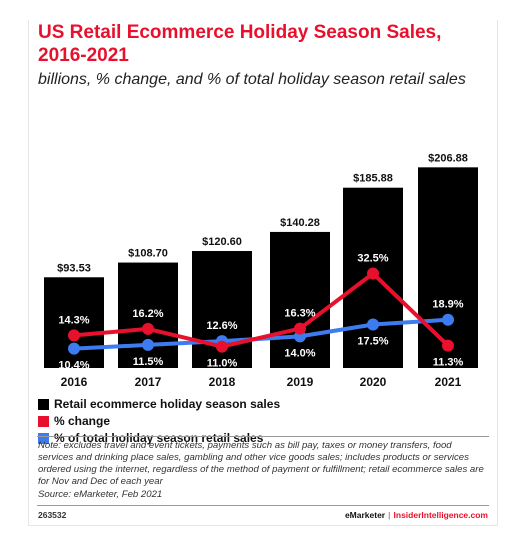 The image size is (528, 544). Describe the element at coordinates (300, 382) in the screenshot. I see `x-tick-2019: 2019` at that location.